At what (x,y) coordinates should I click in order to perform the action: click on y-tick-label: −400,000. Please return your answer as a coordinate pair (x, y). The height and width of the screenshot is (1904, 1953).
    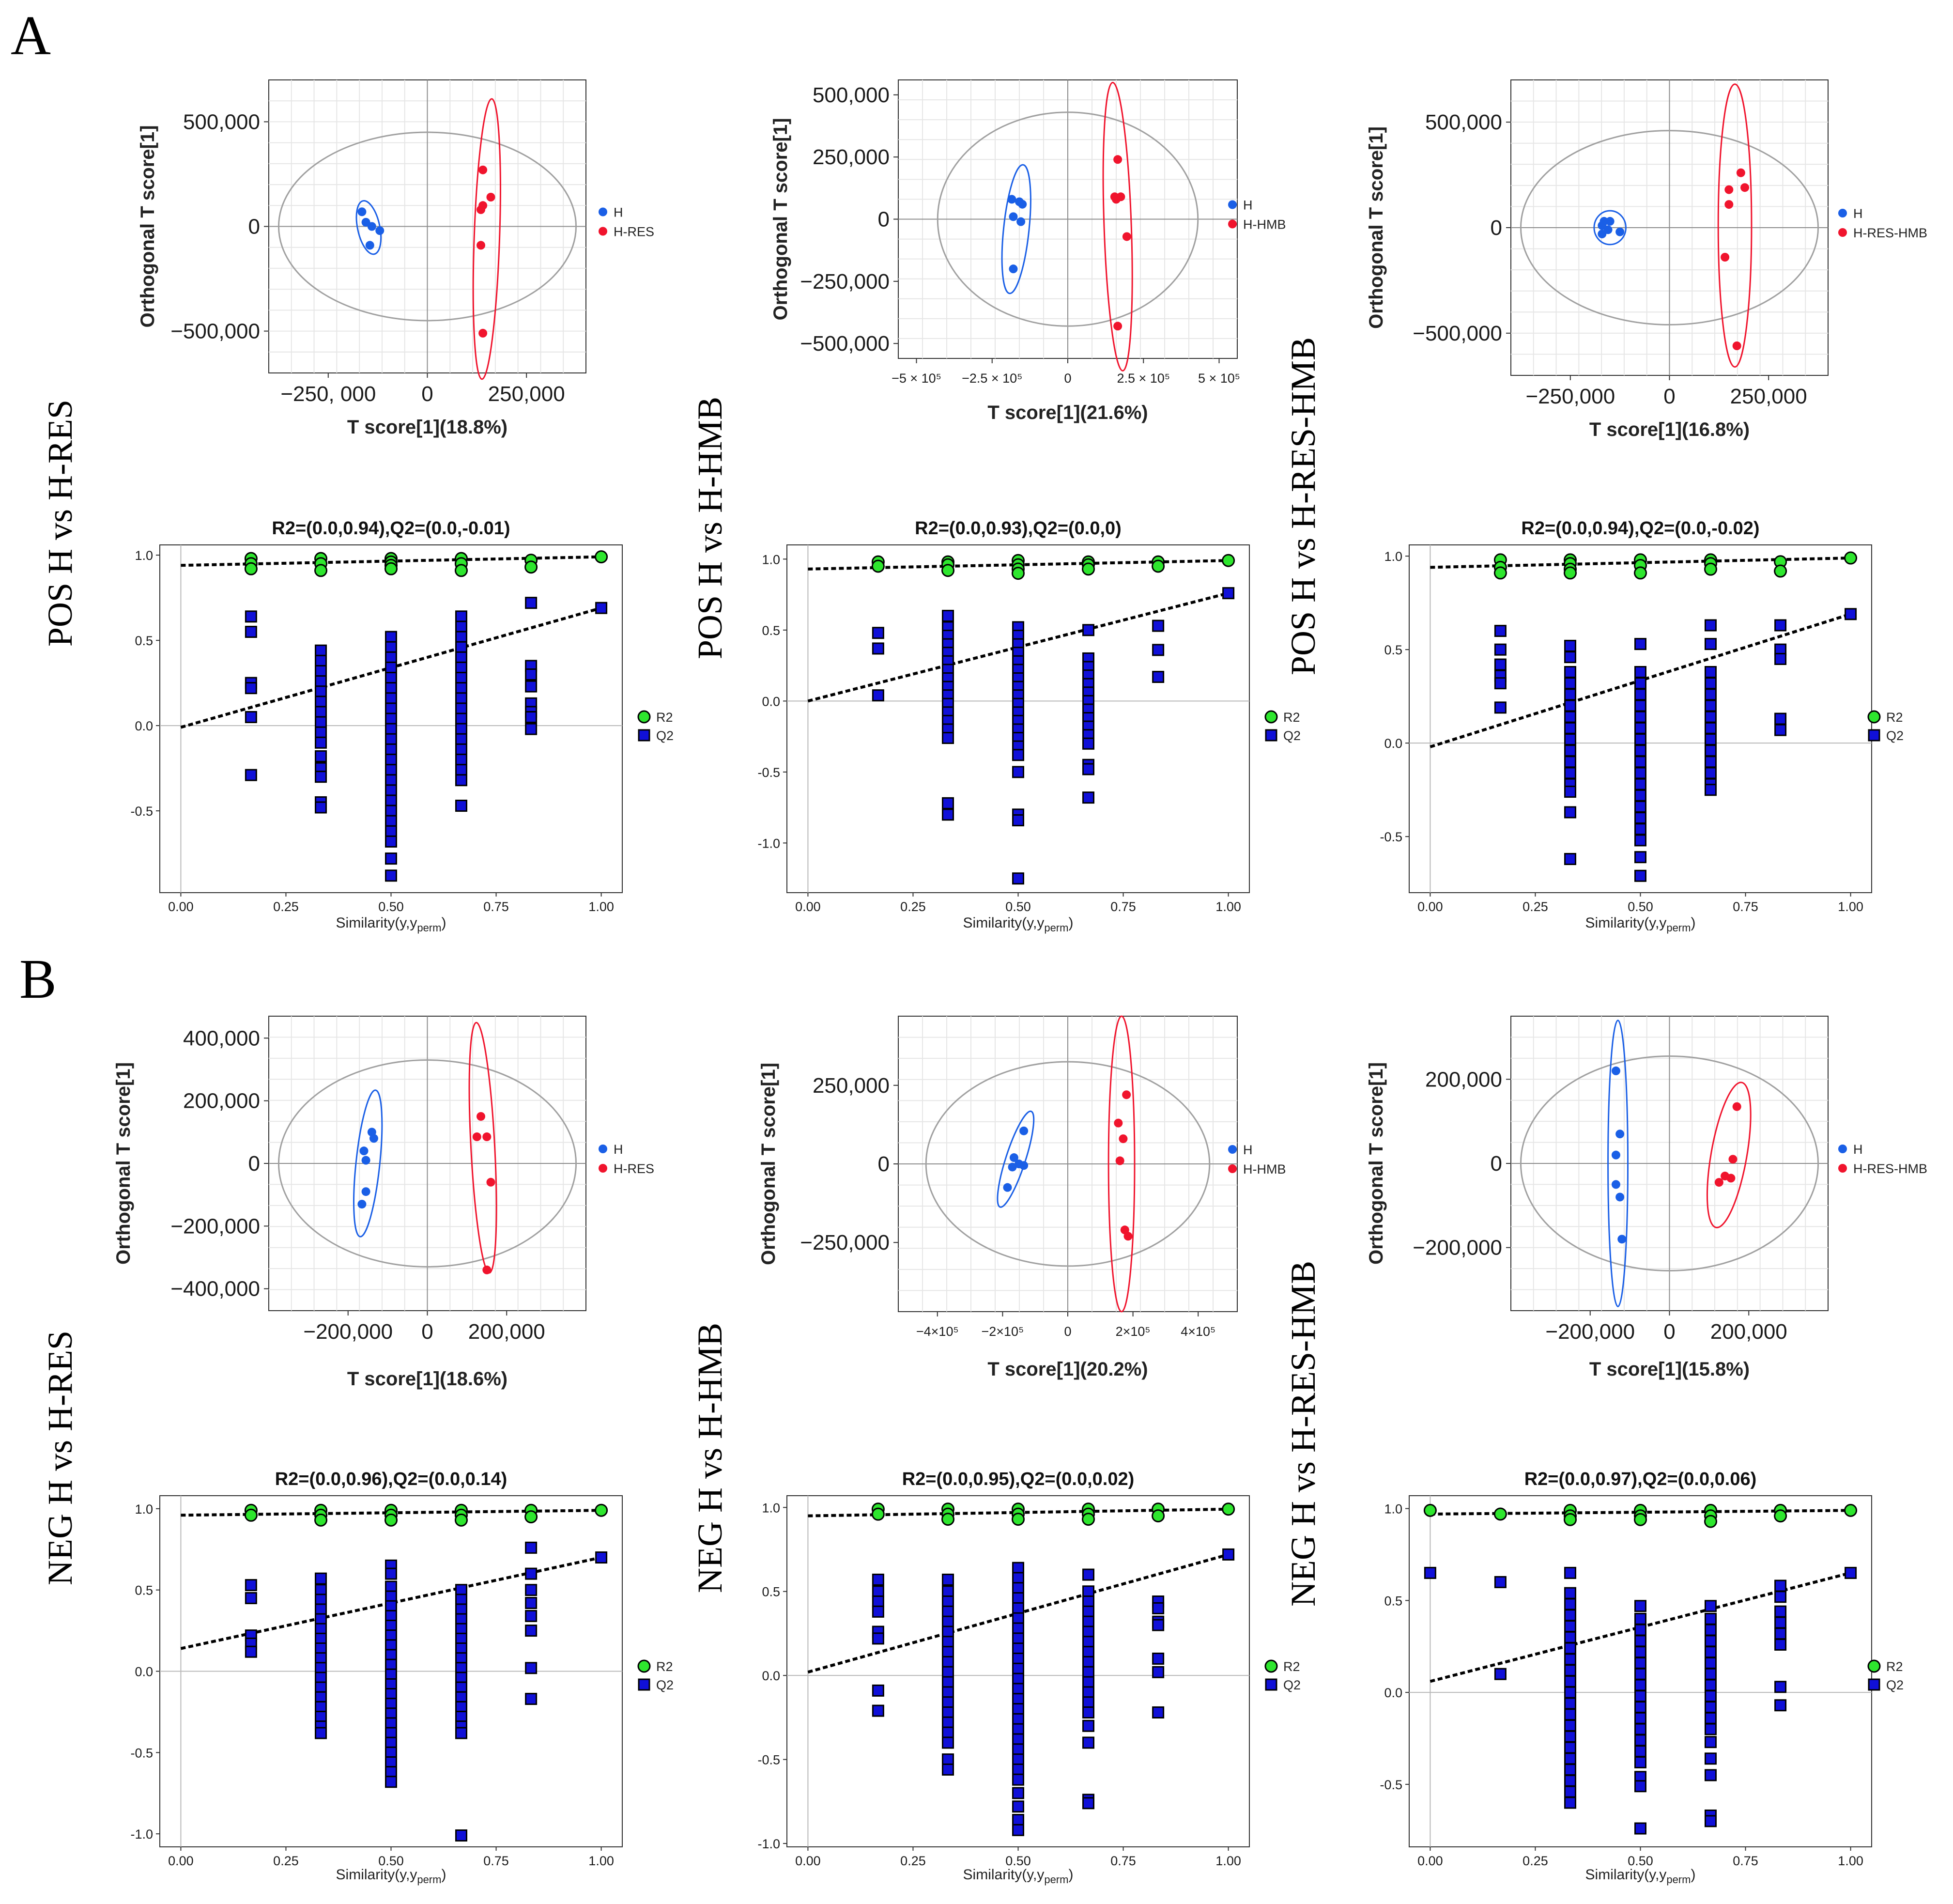
    Looking at the image, I should click on (215, 1289).